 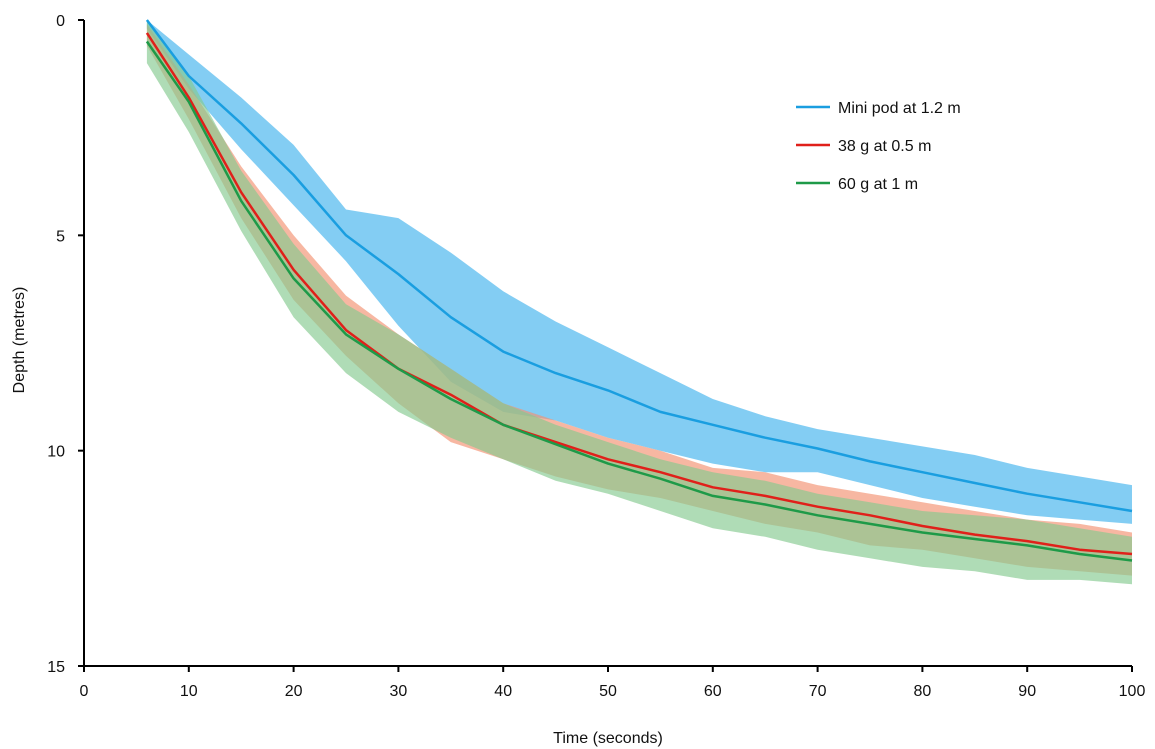 I want to click on y-tick-label: 15, so click(x=56, y=667).